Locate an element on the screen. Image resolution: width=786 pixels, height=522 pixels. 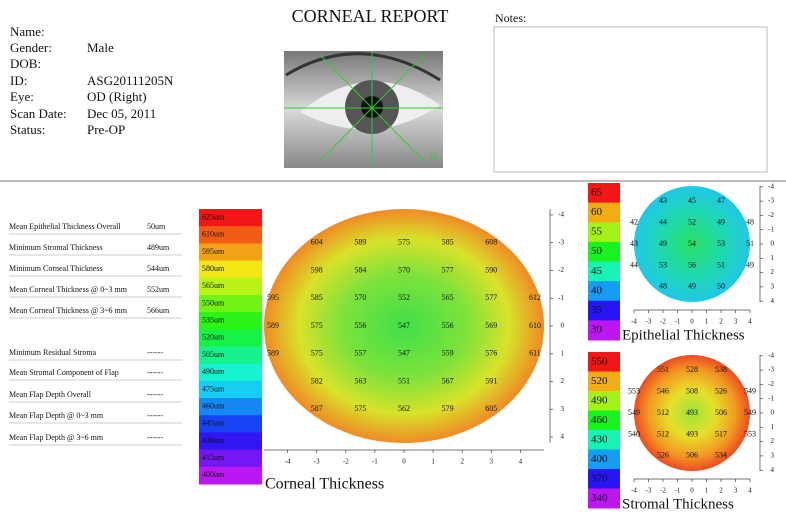
map-value: 517 is located at coordinates (721, 433).